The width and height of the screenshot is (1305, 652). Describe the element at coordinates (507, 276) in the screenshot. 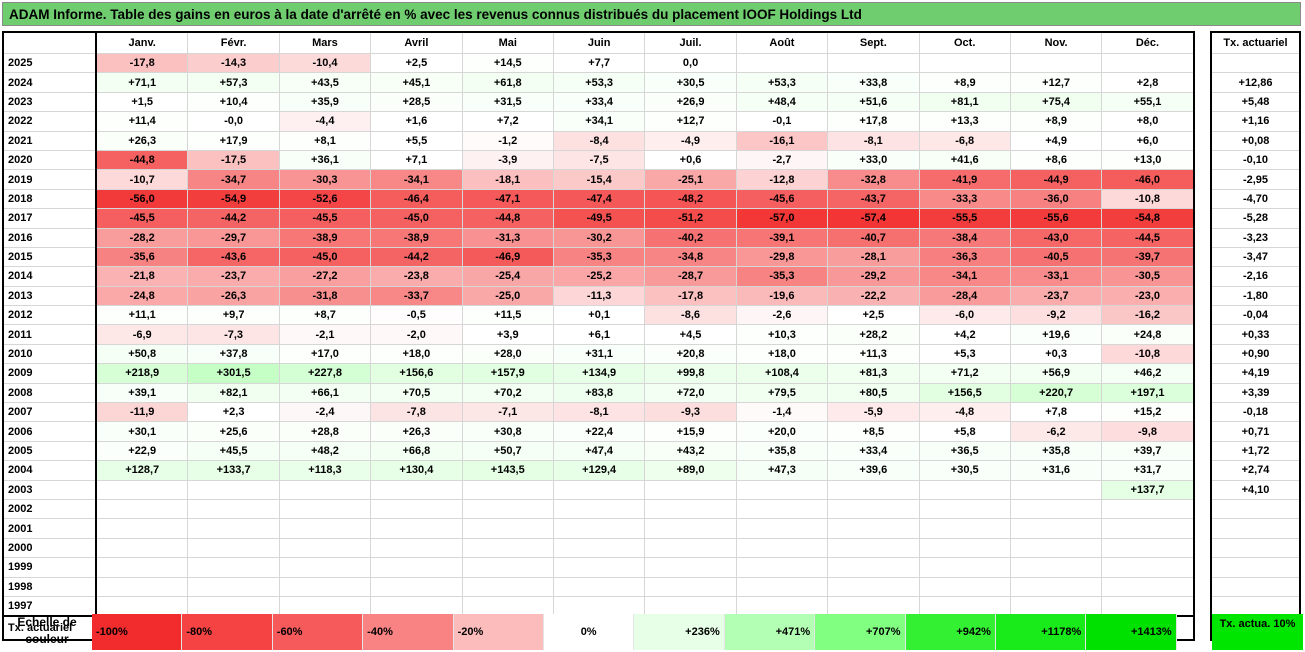

I see `gain-cell: -25,4` at that location.